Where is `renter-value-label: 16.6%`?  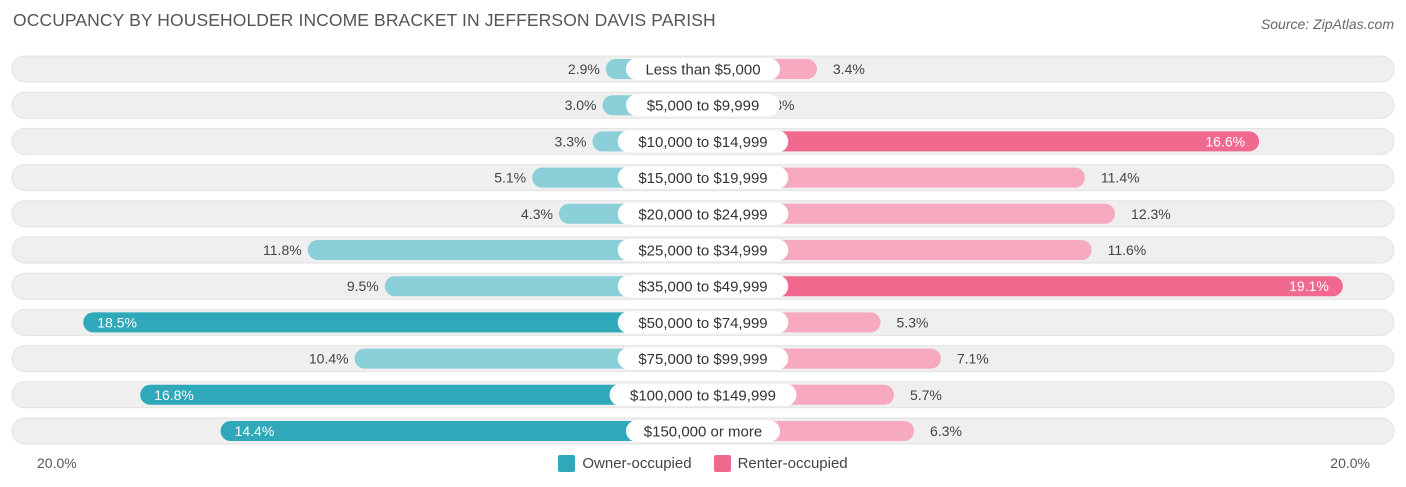
renter-value-label: 16.6% is located at coordinates (1225, 141).